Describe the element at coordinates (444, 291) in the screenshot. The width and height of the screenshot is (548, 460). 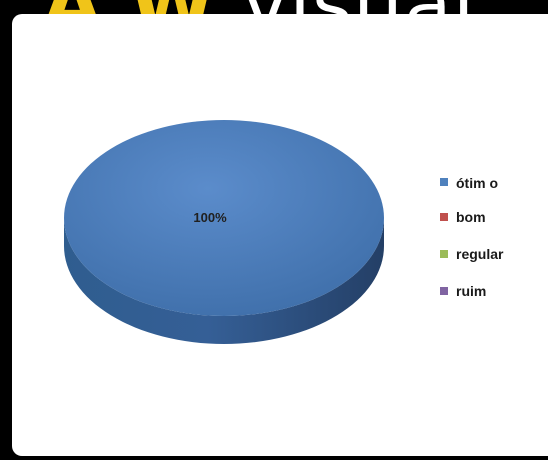
I see `legend-swatch-ruim` at that location.